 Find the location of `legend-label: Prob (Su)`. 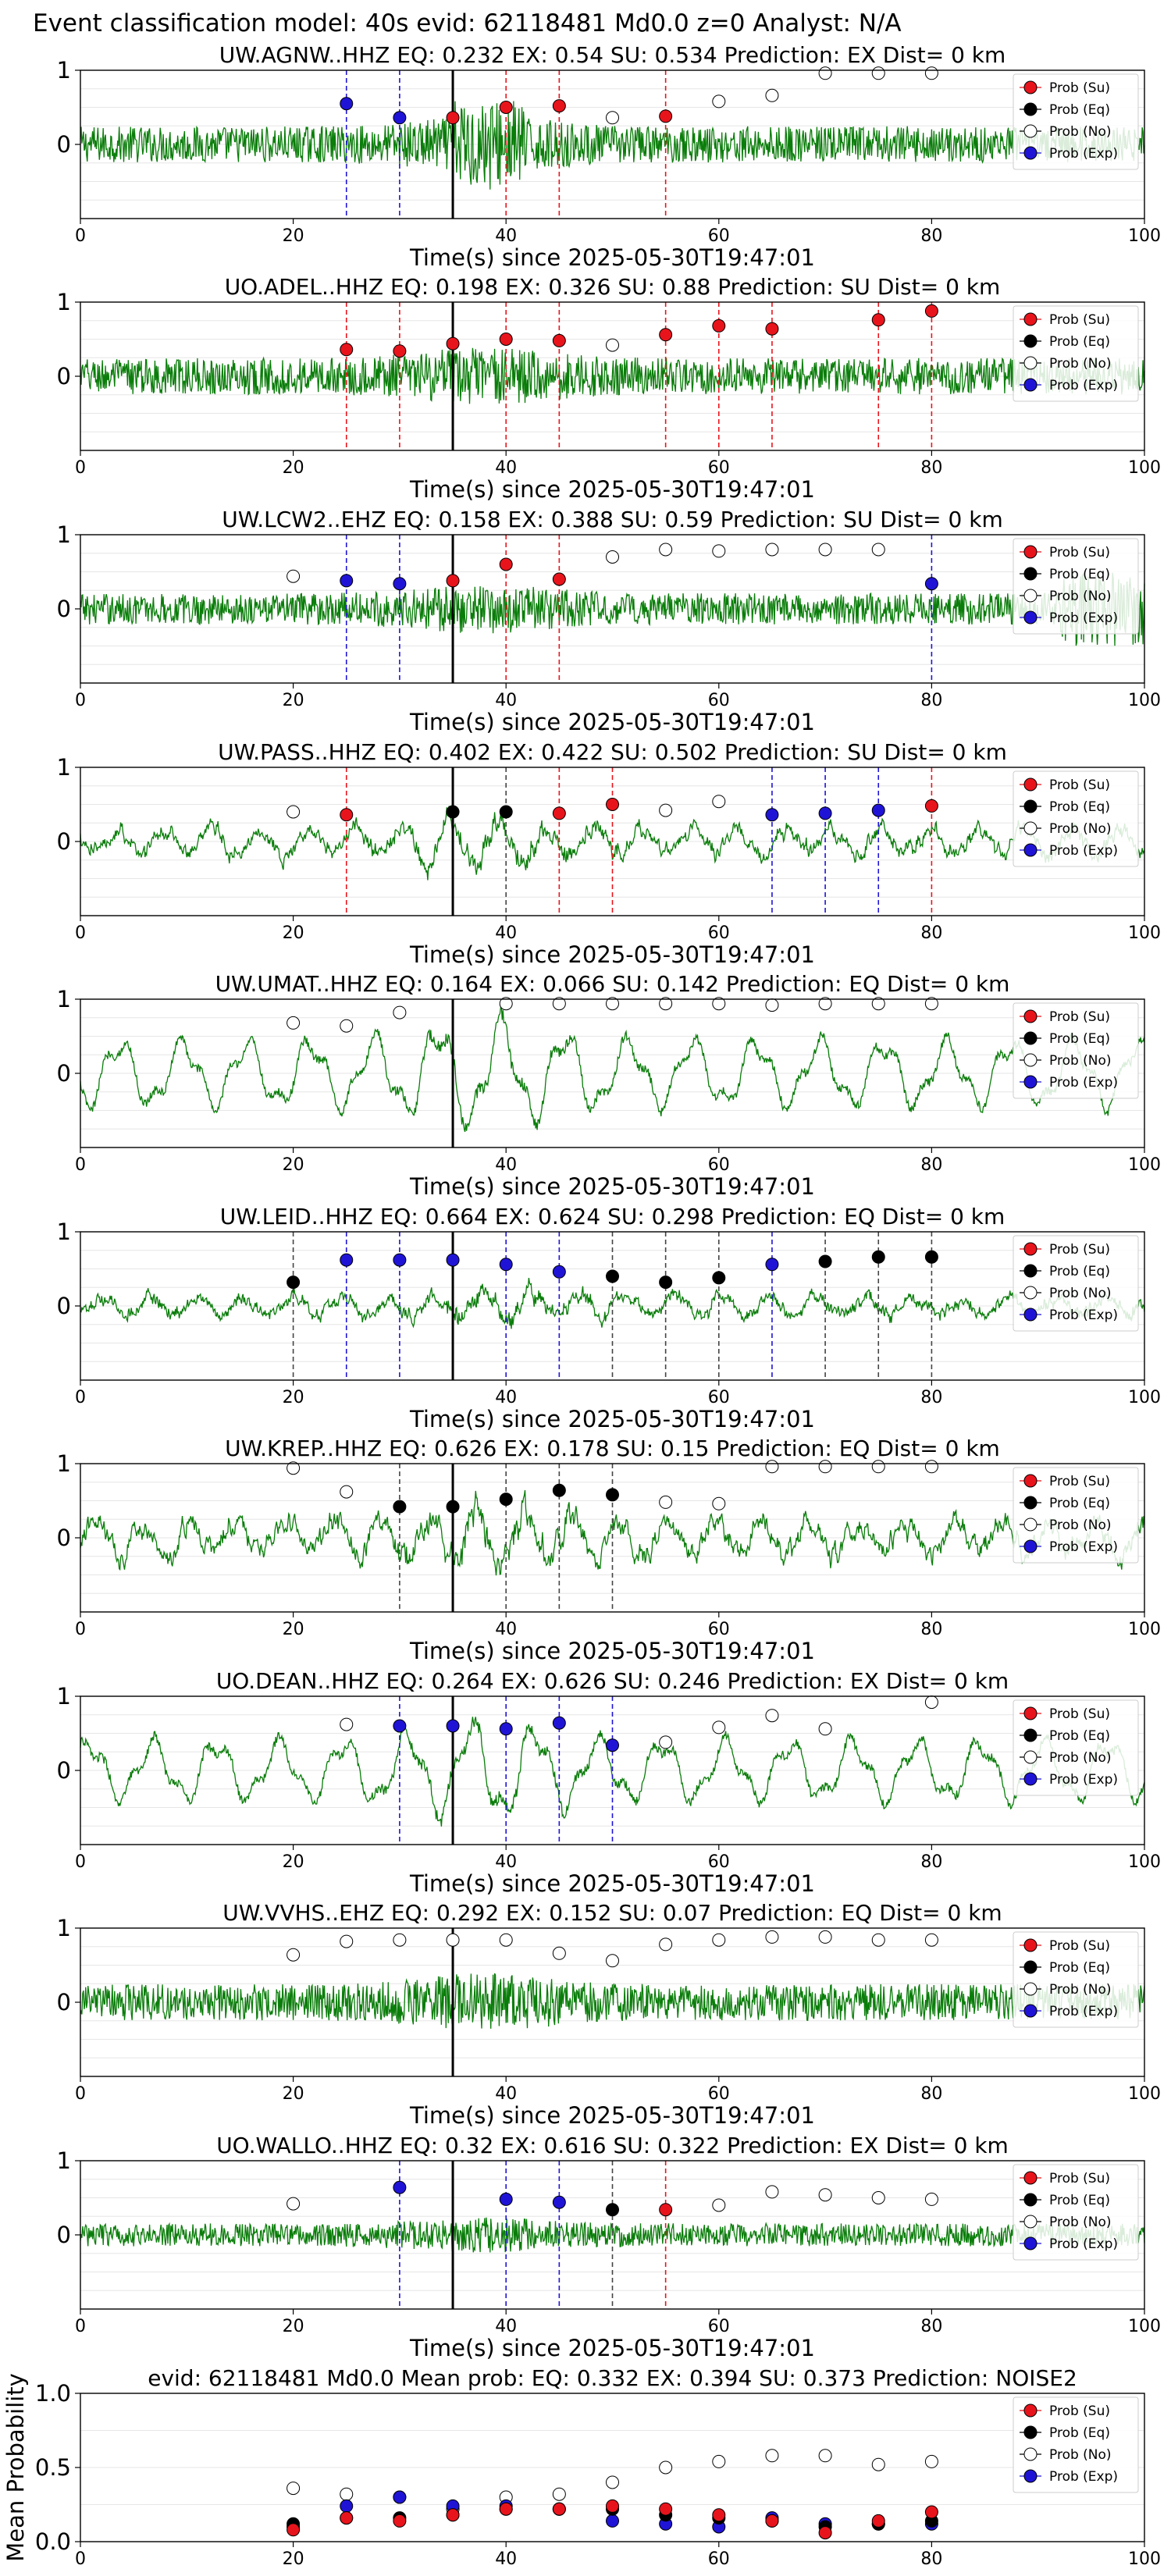

legend-label: Prob (Su) is located at coordinates (1079, 1714).